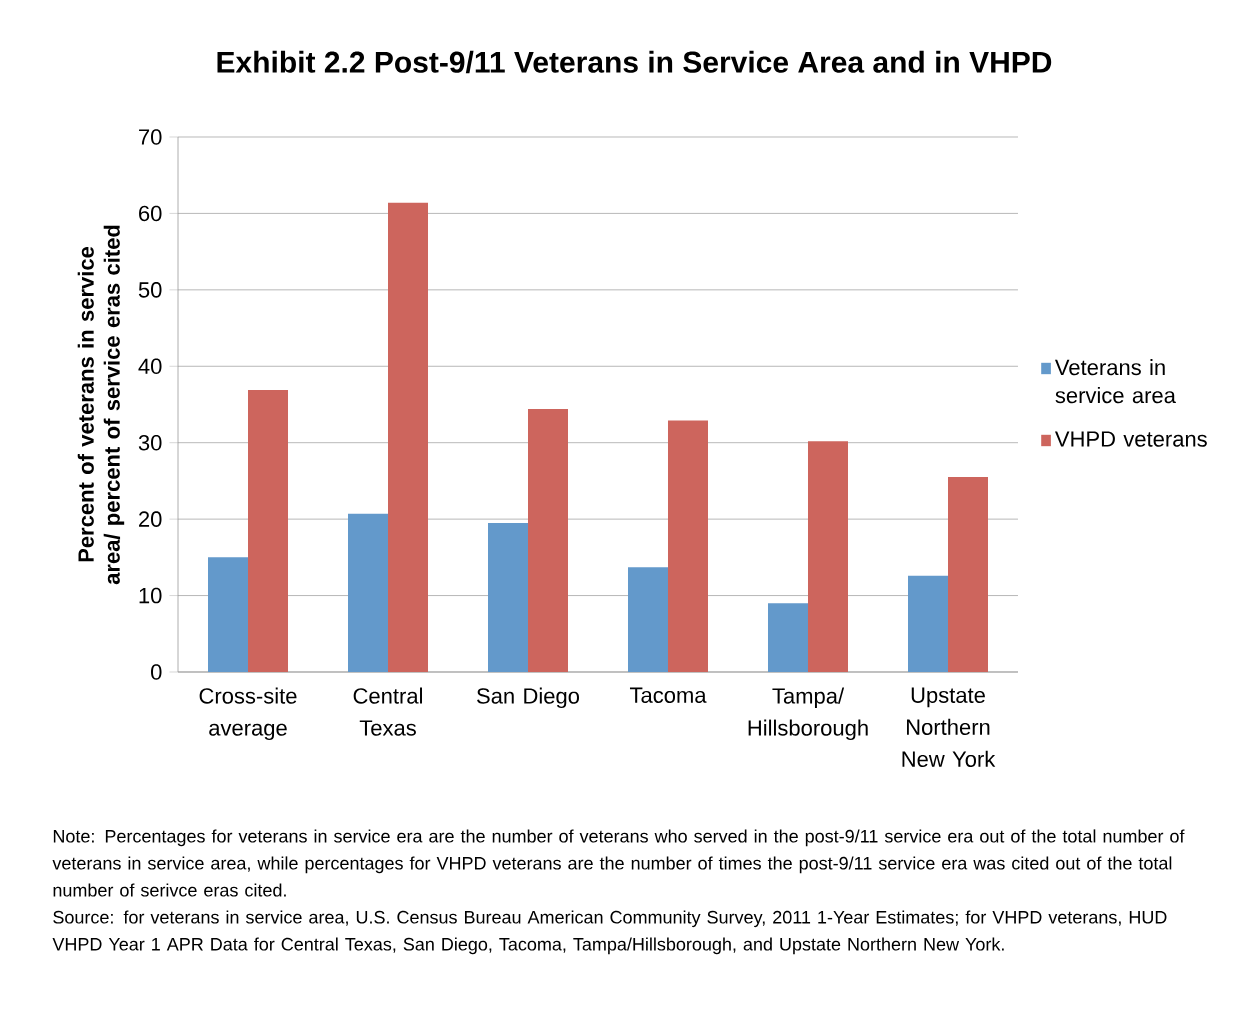 This screenshot has height=1011, width=1249. Describe the element at coordinates (1115, 381) in the screenshot. I see `legend-label: Veterans in service area` at that location.